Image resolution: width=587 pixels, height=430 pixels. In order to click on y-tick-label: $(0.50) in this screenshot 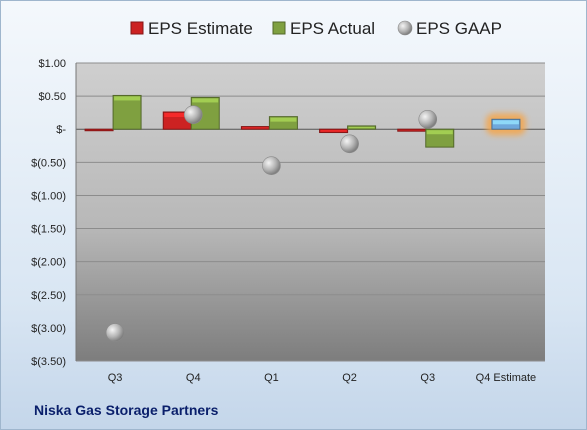, I will do `click(48, 163)`.